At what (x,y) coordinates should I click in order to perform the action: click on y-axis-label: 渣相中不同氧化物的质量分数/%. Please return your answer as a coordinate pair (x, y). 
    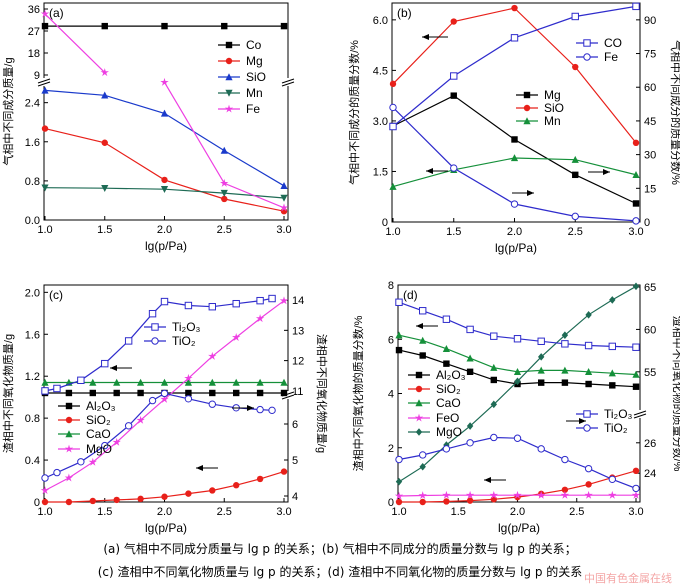
    Looking at the image, I should click on (358, 393).